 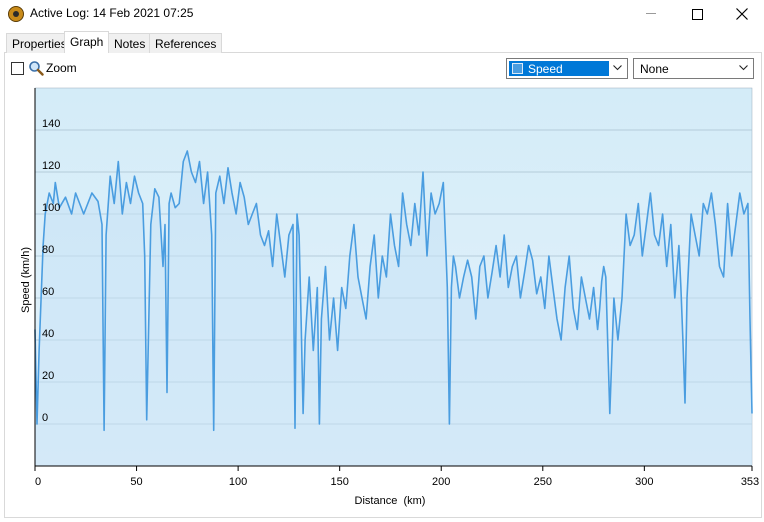 I want to click on secondary-series-select: None, so click(x=693, y=68).